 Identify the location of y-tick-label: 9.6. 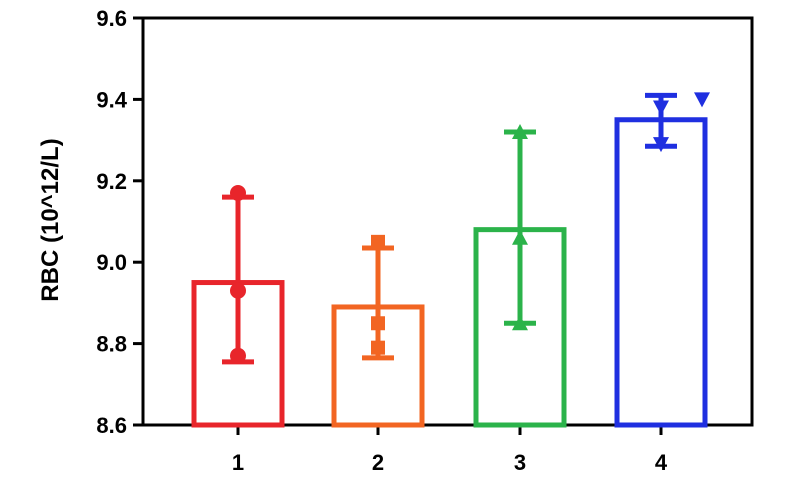
(111, 18).